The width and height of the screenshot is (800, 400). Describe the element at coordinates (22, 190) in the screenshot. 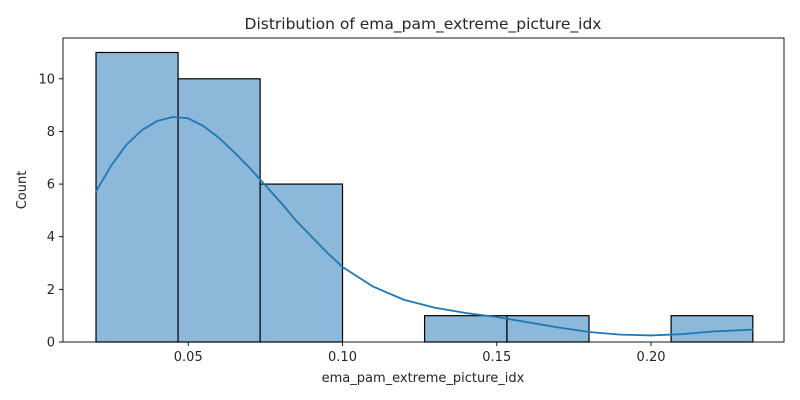

I see `y-axis-label: Count` at that location.